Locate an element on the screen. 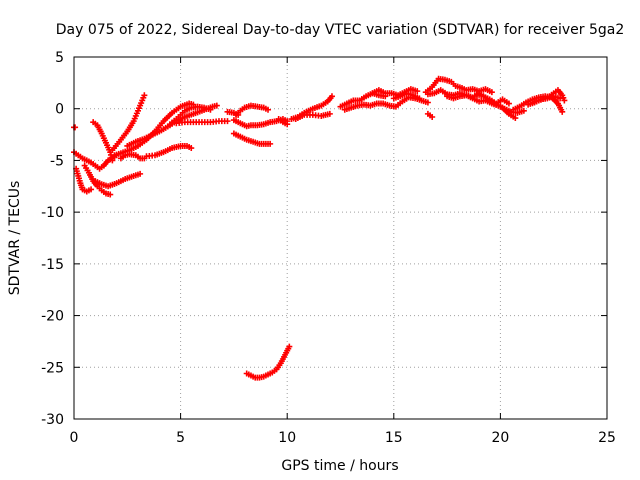 Image resolution: width=640 pixels, height=480 pixels. y-tick-label: -5 is located at coordinates (57, 161).